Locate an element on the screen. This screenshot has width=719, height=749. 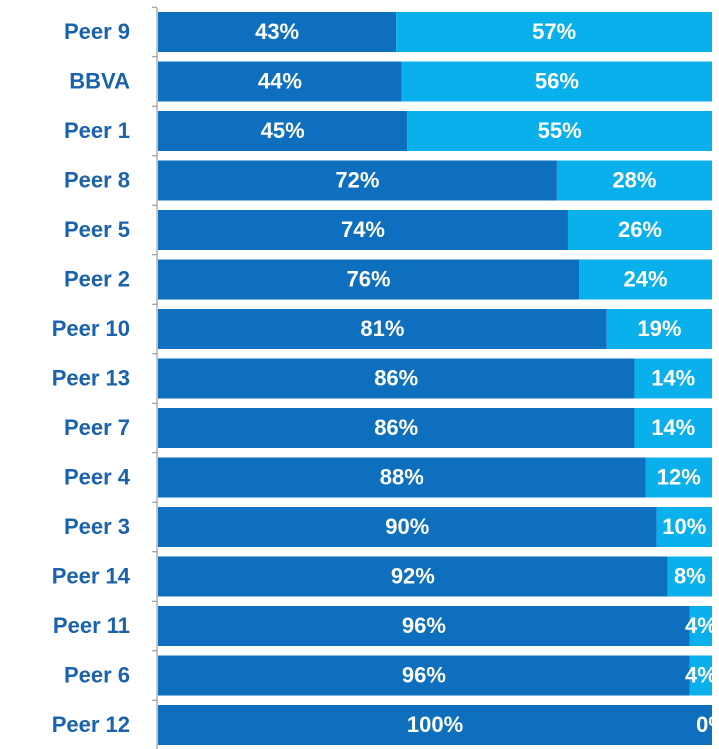
value-label: 76% is located at coordinates (368, 278).